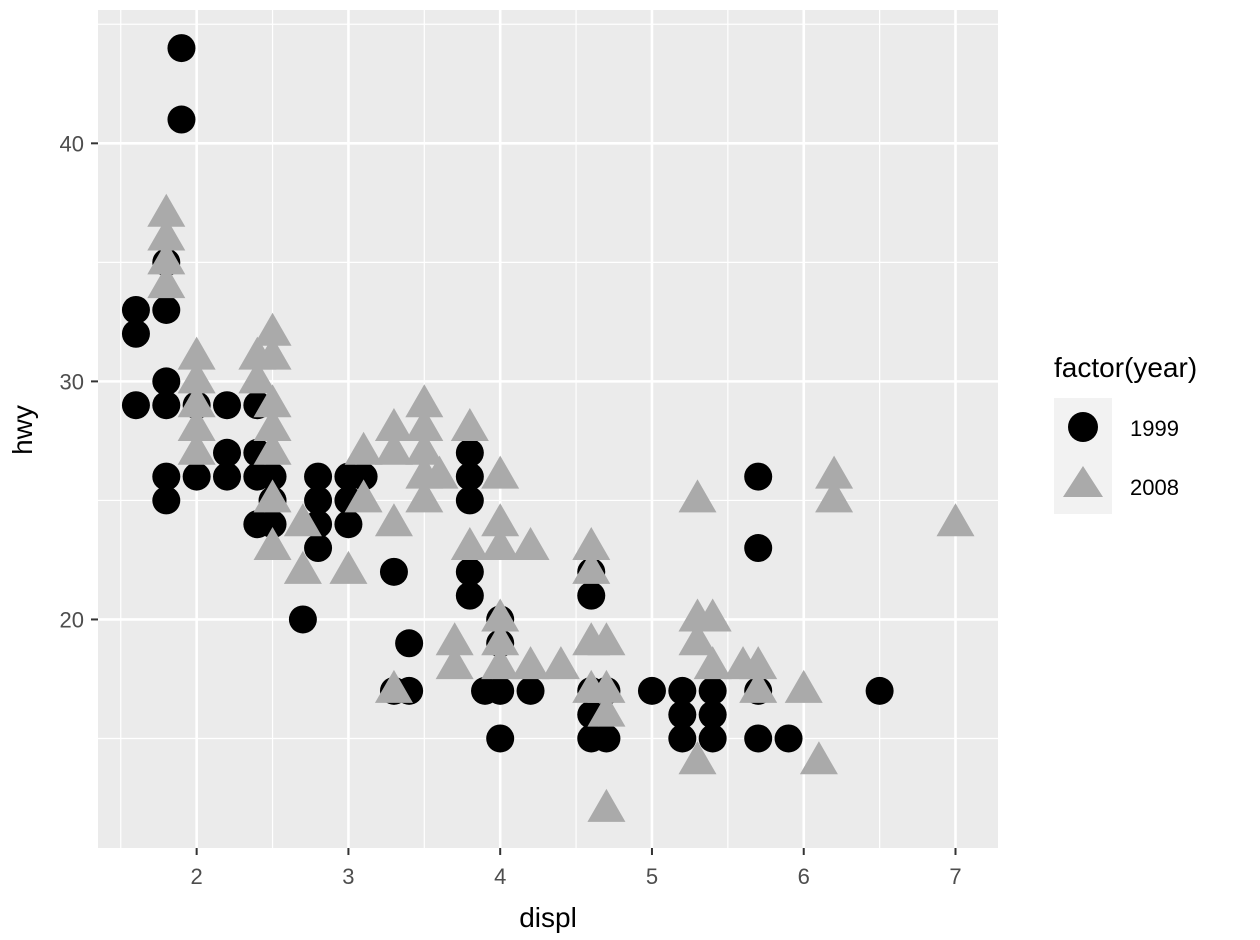 This screenshot has width=1260, height=940. Describe the element at coordinates (652, 876) in the screenshot. I see `x-tick-label: 5` at that location.